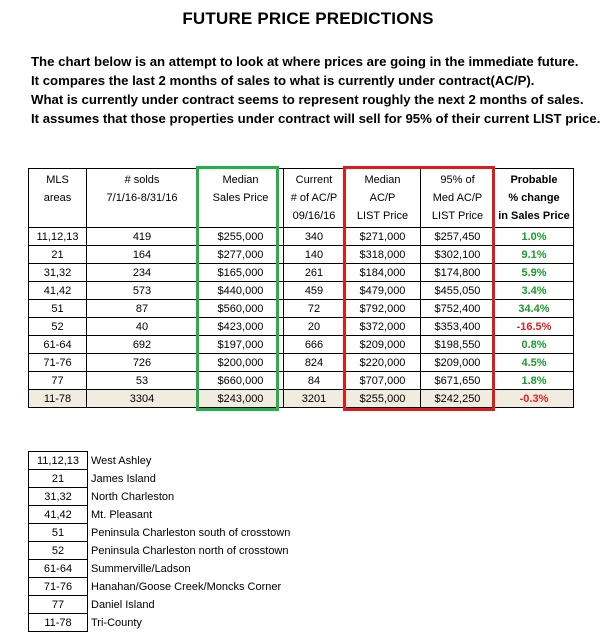 The width and height of the screenshot is (616, 636). Describe the element at coordinates (58, 514) in the screenshot. I see `legend-area-code: 41,42` at that location.